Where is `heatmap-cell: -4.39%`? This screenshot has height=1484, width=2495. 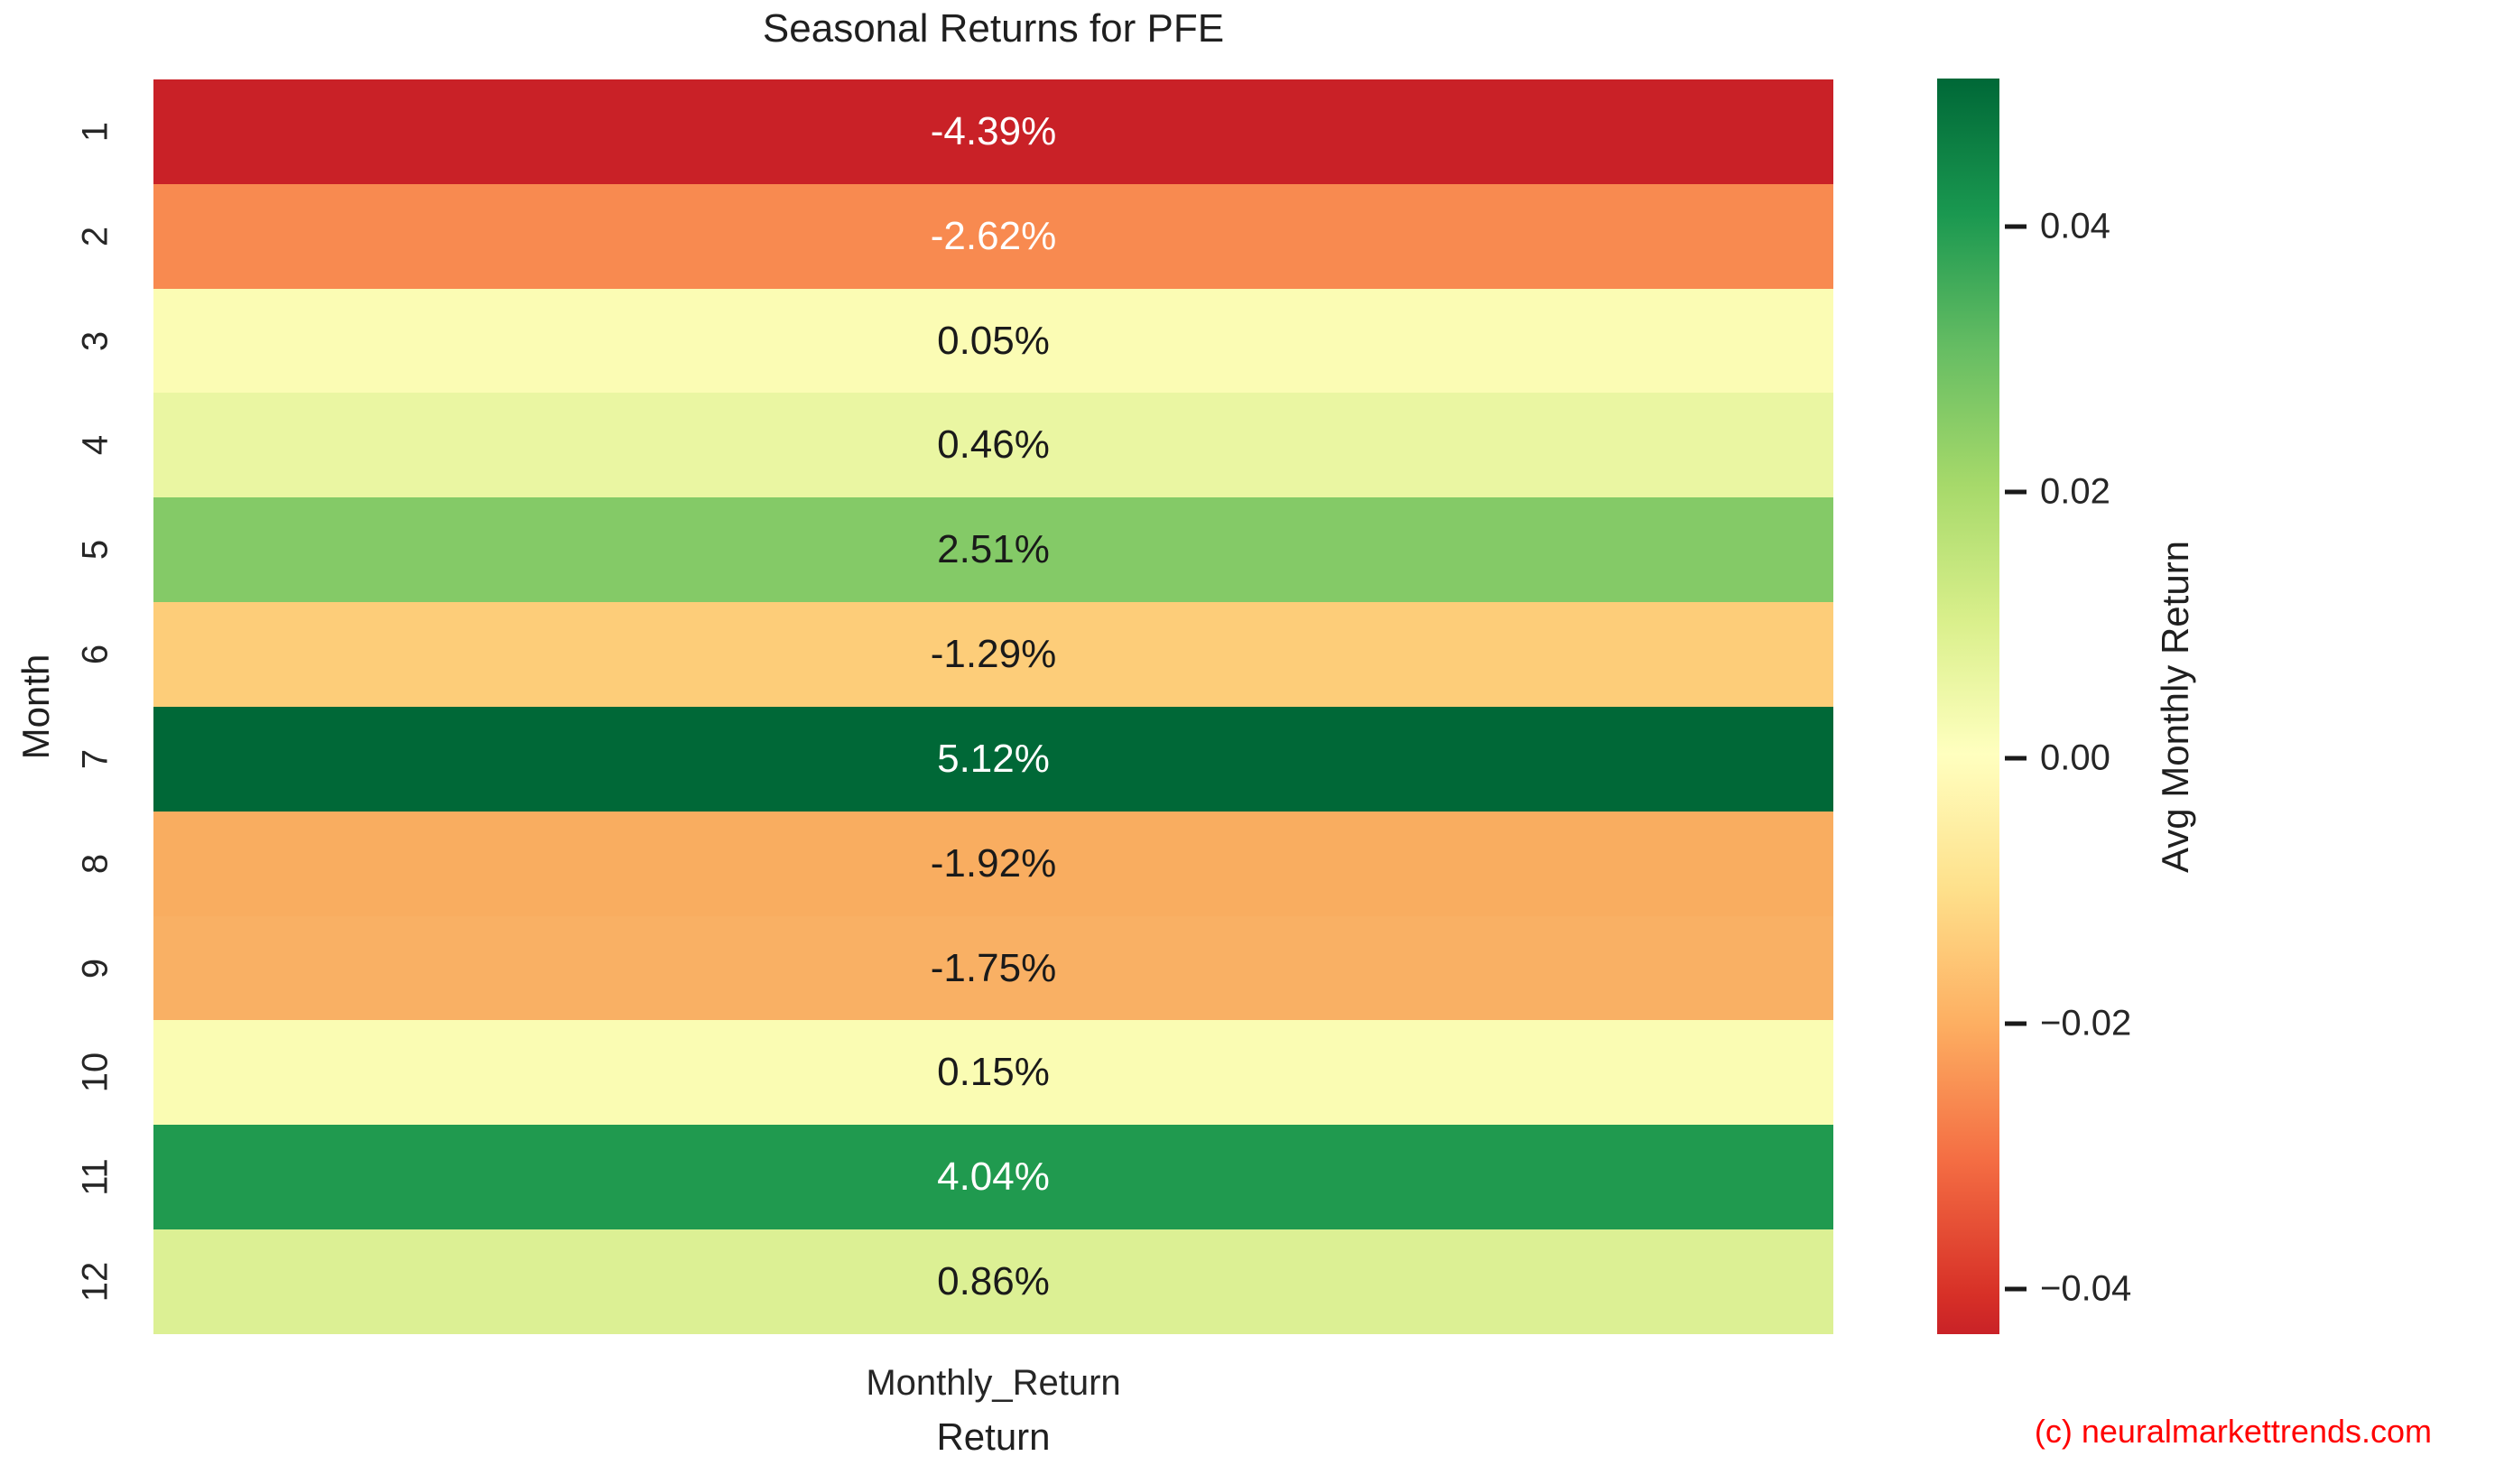 heatmap-cell: -4.39% is located at coordinates (993, 131).